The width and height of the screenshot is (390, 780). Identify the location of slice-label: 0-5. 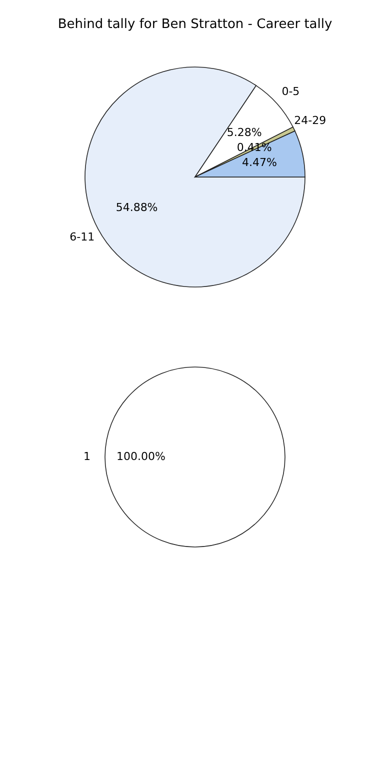
(291, 91).